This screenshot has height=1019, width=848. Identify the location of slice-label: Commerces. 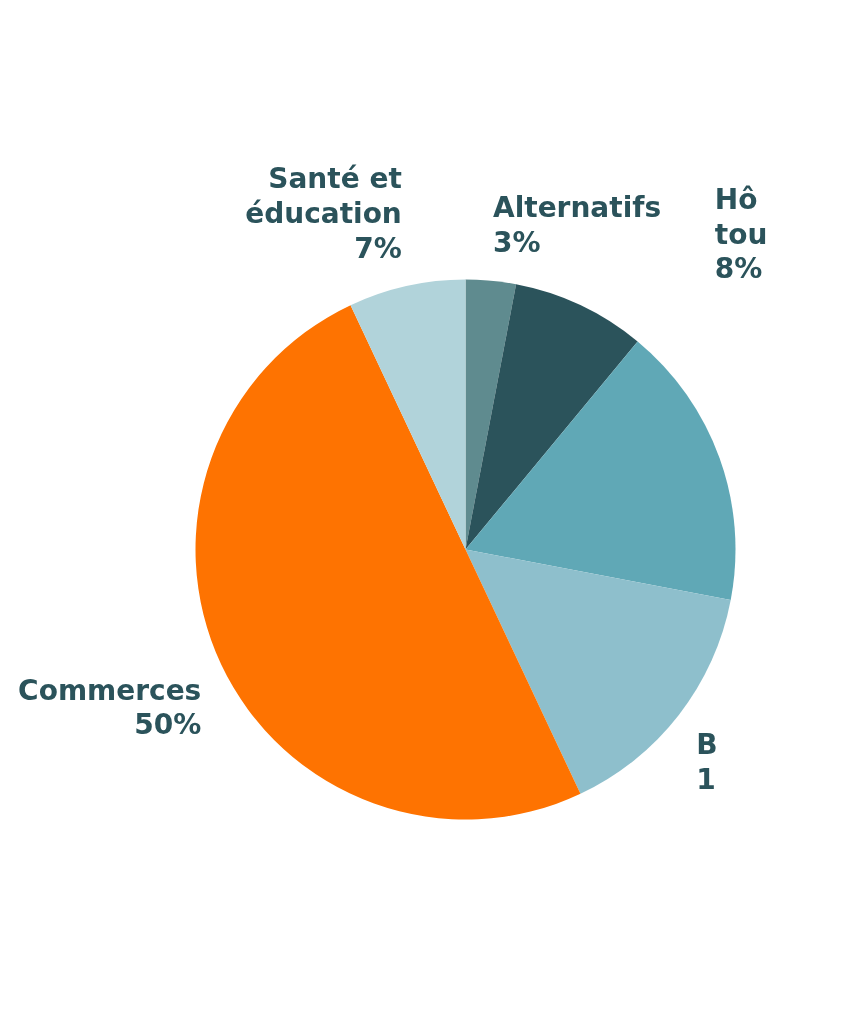
(110, 690).